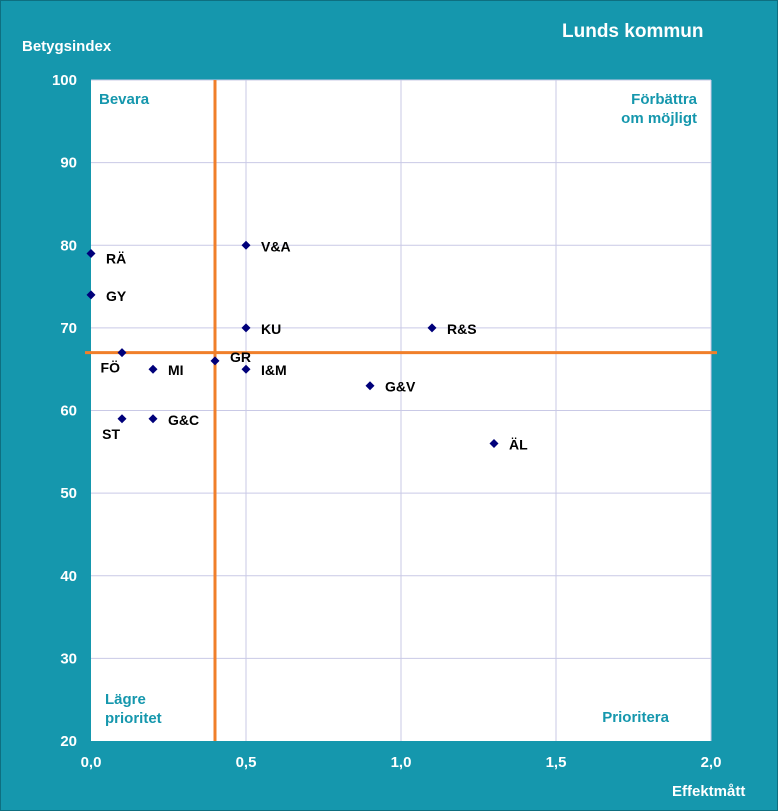 The height and width of the screenshot is (811, 778). Describe the element at coordinates (240, 357) in the screenshot. I see `data-point-label: GR` at that location.